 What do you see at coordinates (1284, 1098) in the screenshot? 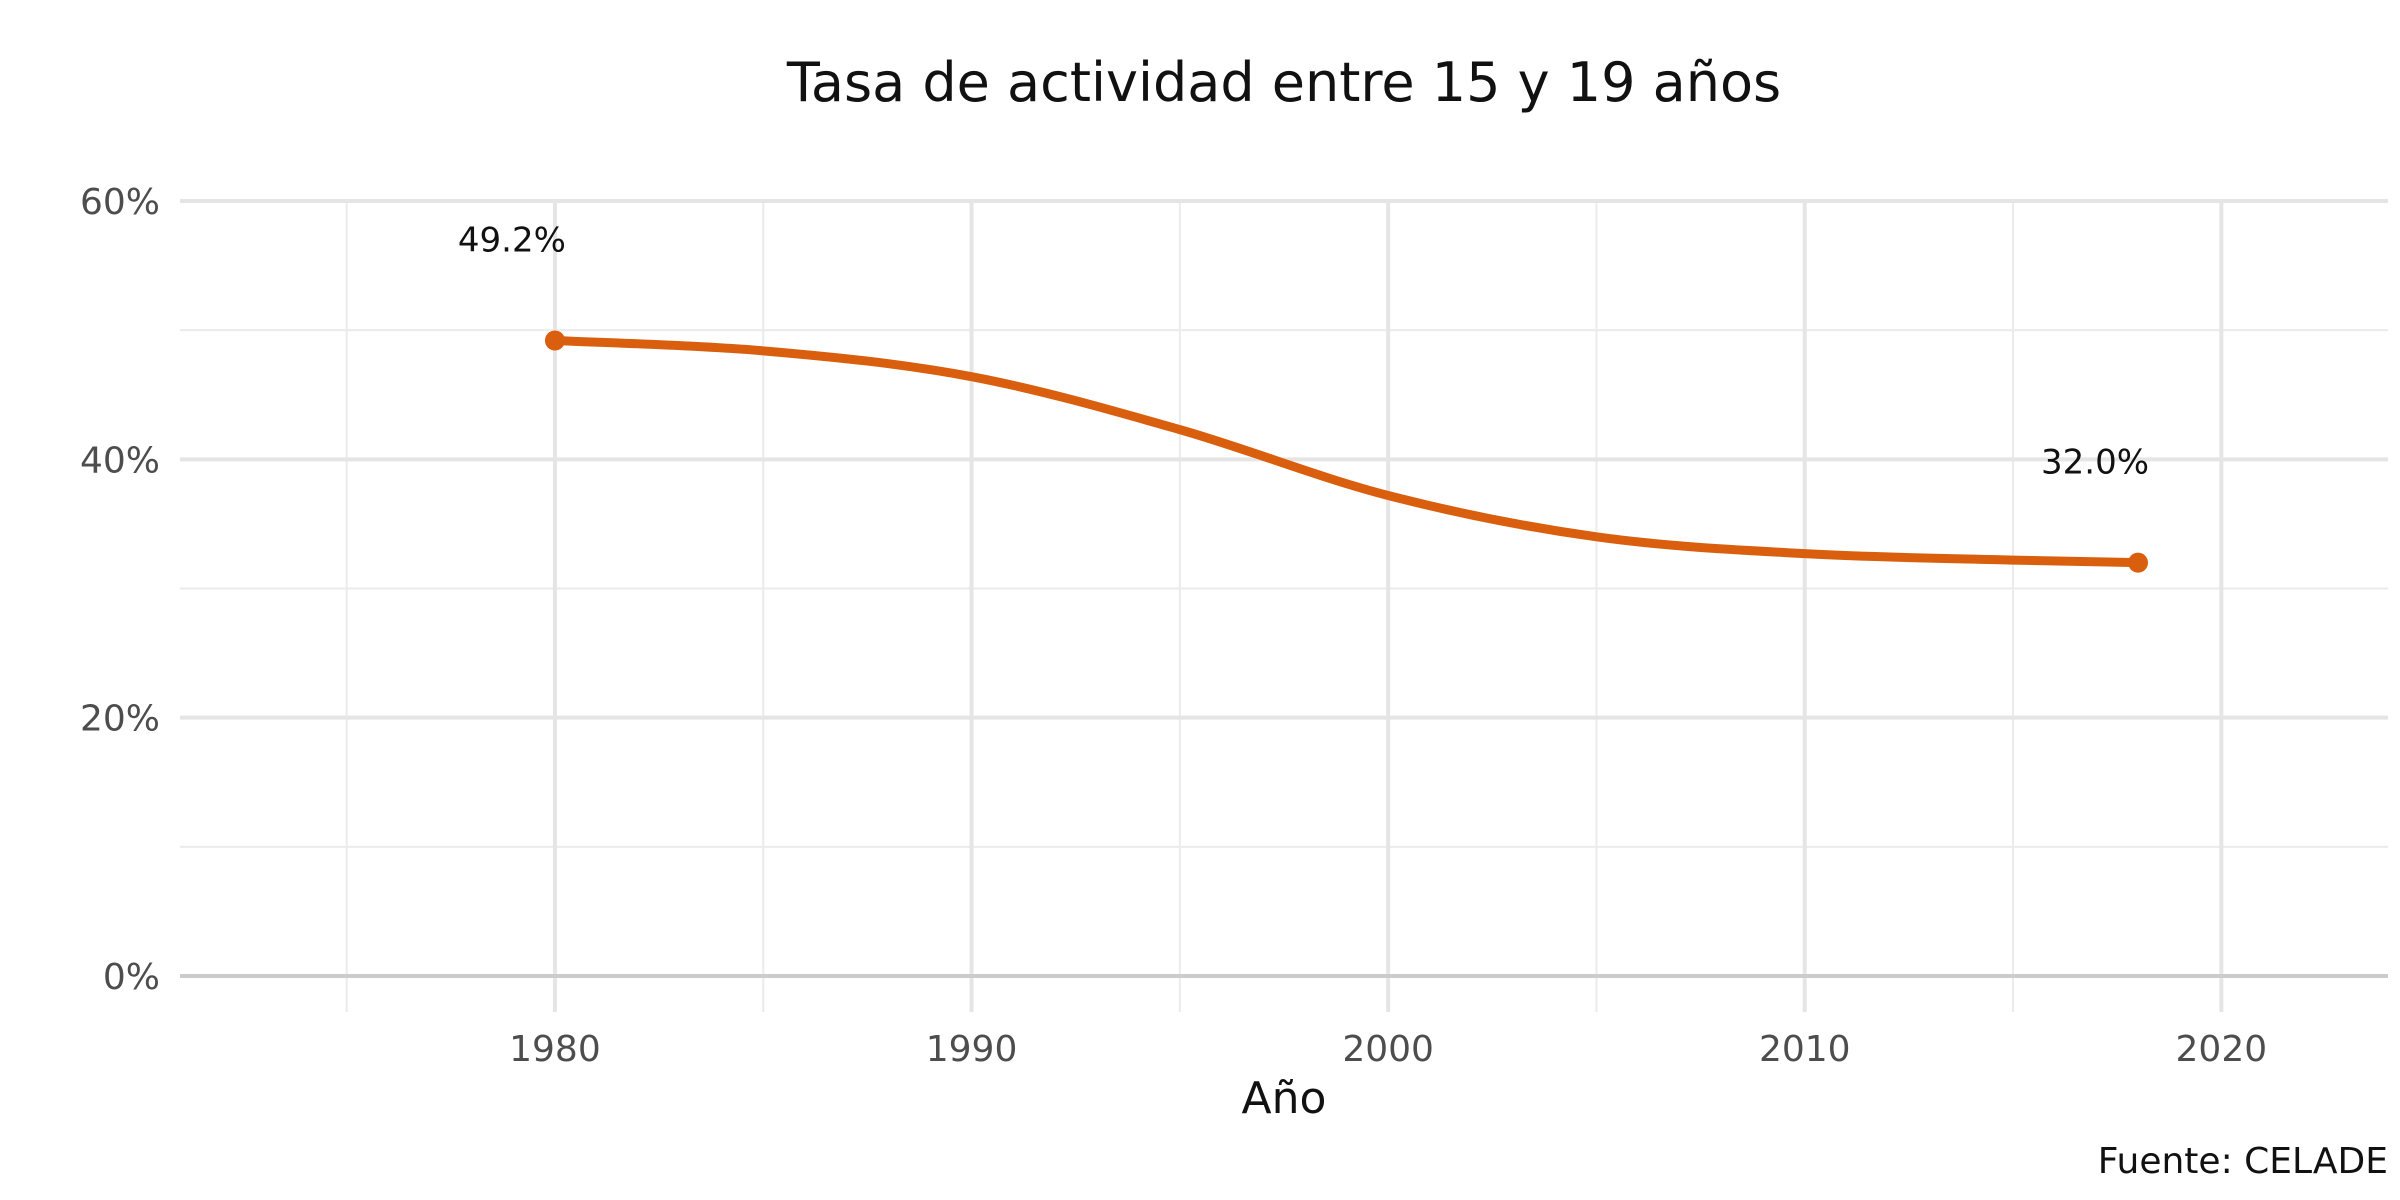
I see `x-axis-title: Año` at bounding box center [1284, 1098].